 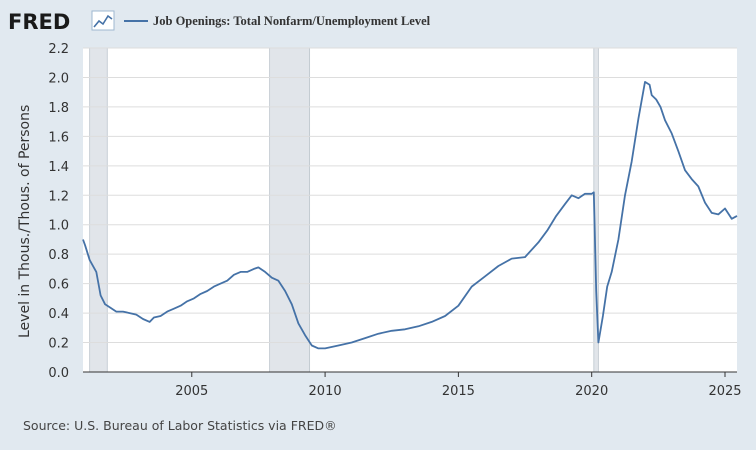 I want to click on y-tick-label: 2.2, so click(x=58, y=49).